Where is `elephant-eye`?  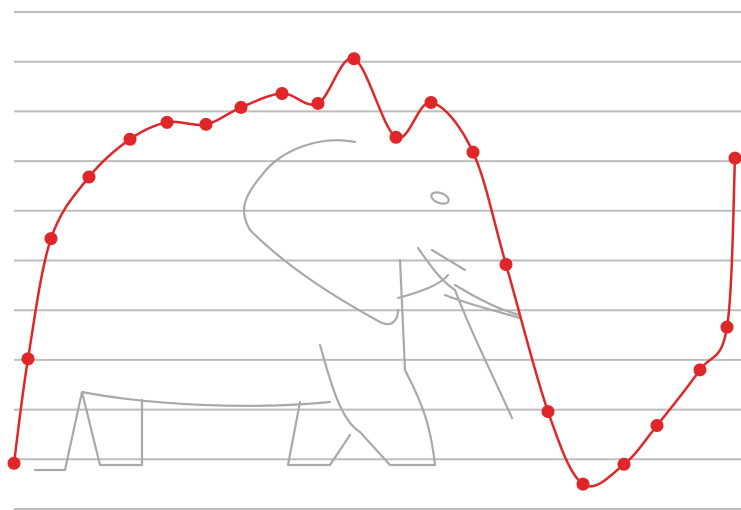 elephant-eye is located at coordinates (440, 198).